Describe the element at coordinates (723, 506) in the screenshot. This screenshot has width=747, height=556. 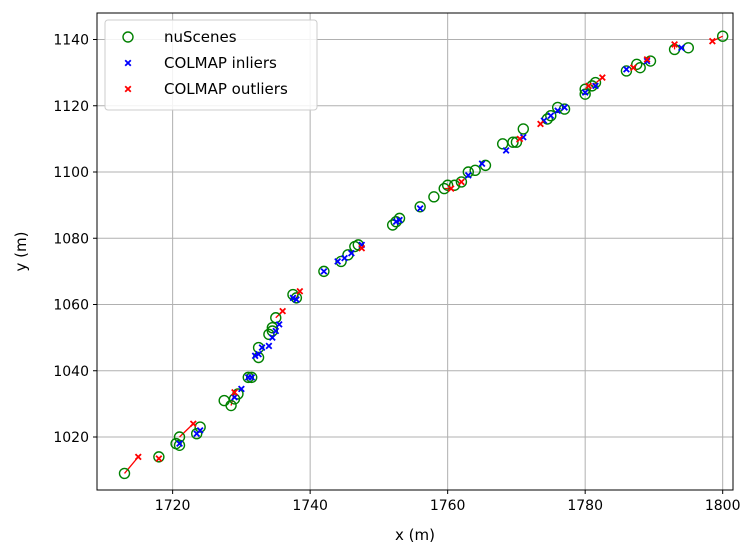
I see `x-tick-label: 1800` at that location.